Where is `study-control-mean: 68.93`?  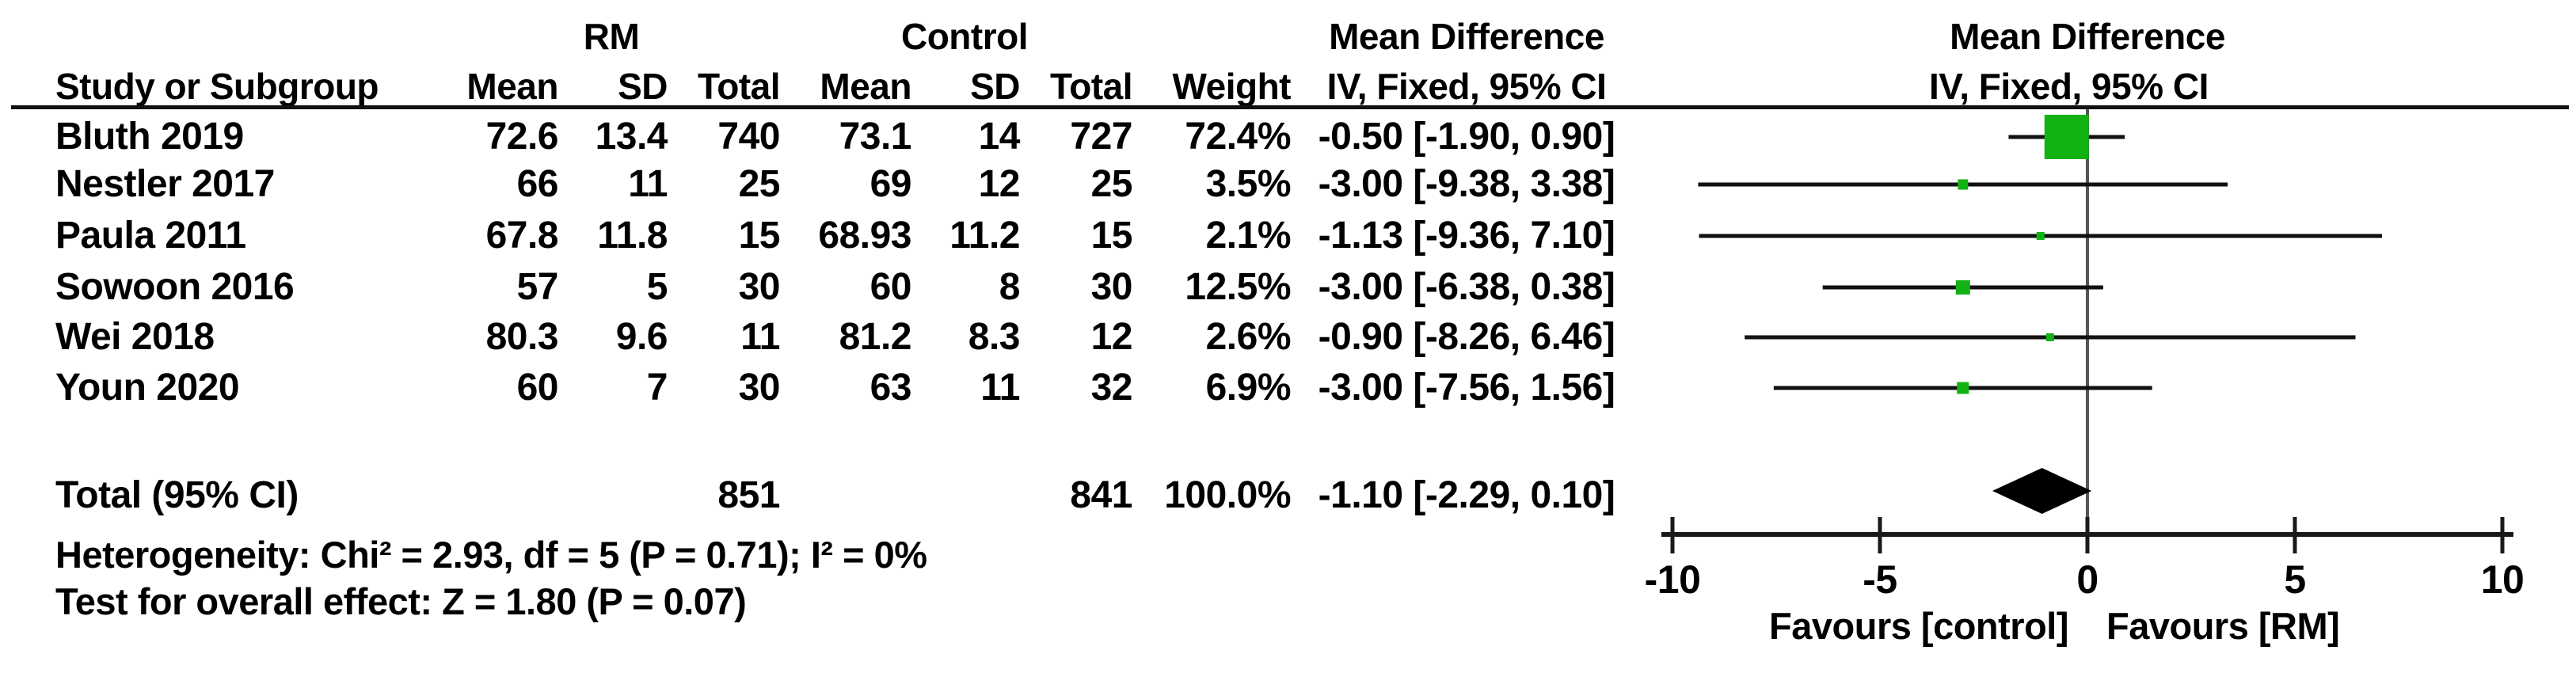 study-control-mean: 68.93 is located at coordinates (864, 236).